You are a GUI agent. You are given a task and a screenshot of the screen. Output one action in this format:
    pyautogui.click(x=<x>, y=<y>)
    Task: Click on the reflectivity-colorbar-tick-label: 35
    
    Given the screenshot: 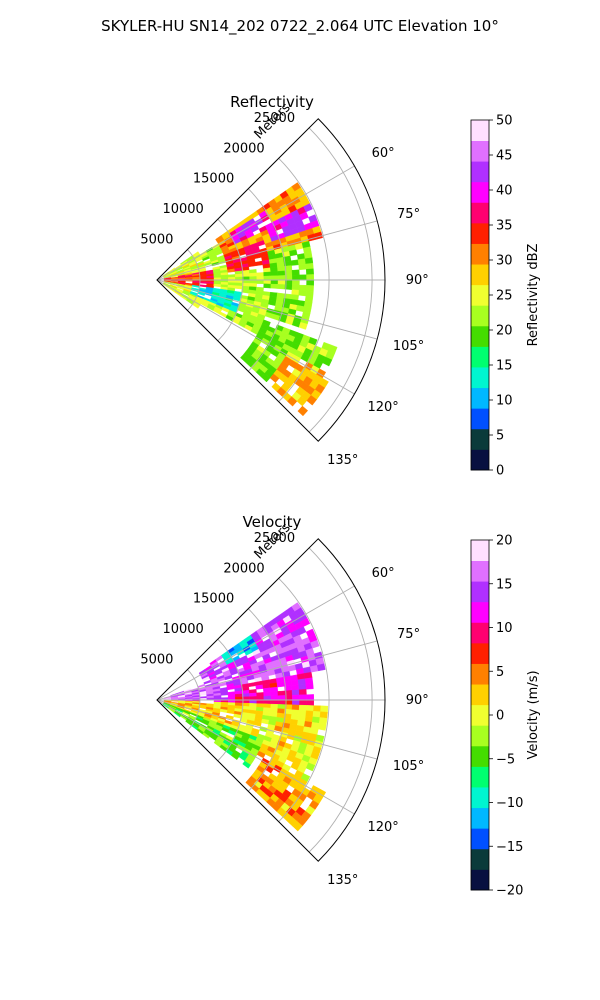 What is the action you would take?
    pyautogui.click(x=504, y=226)
    